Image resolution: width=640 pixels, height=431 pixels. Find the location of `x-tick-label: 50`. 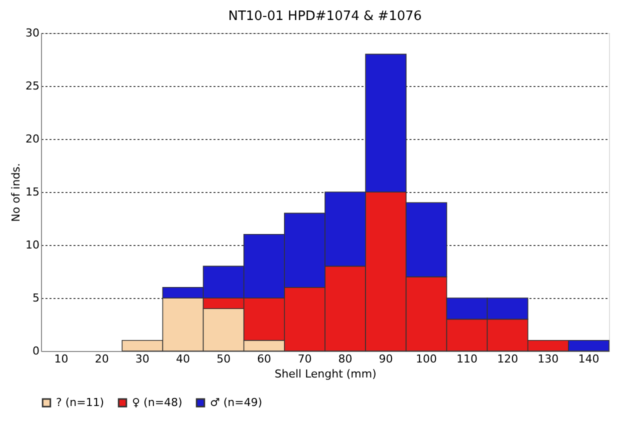

x-tick-label: 50 is located at coordinates (223, 359).